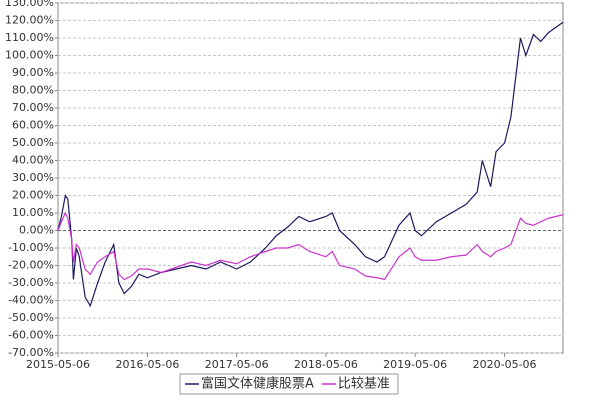 This screenshot has height=400, width=600. Describe the element at coordinates (31, 335) in the screenshot. I see `y-tick-label: -60.00%` at that location.